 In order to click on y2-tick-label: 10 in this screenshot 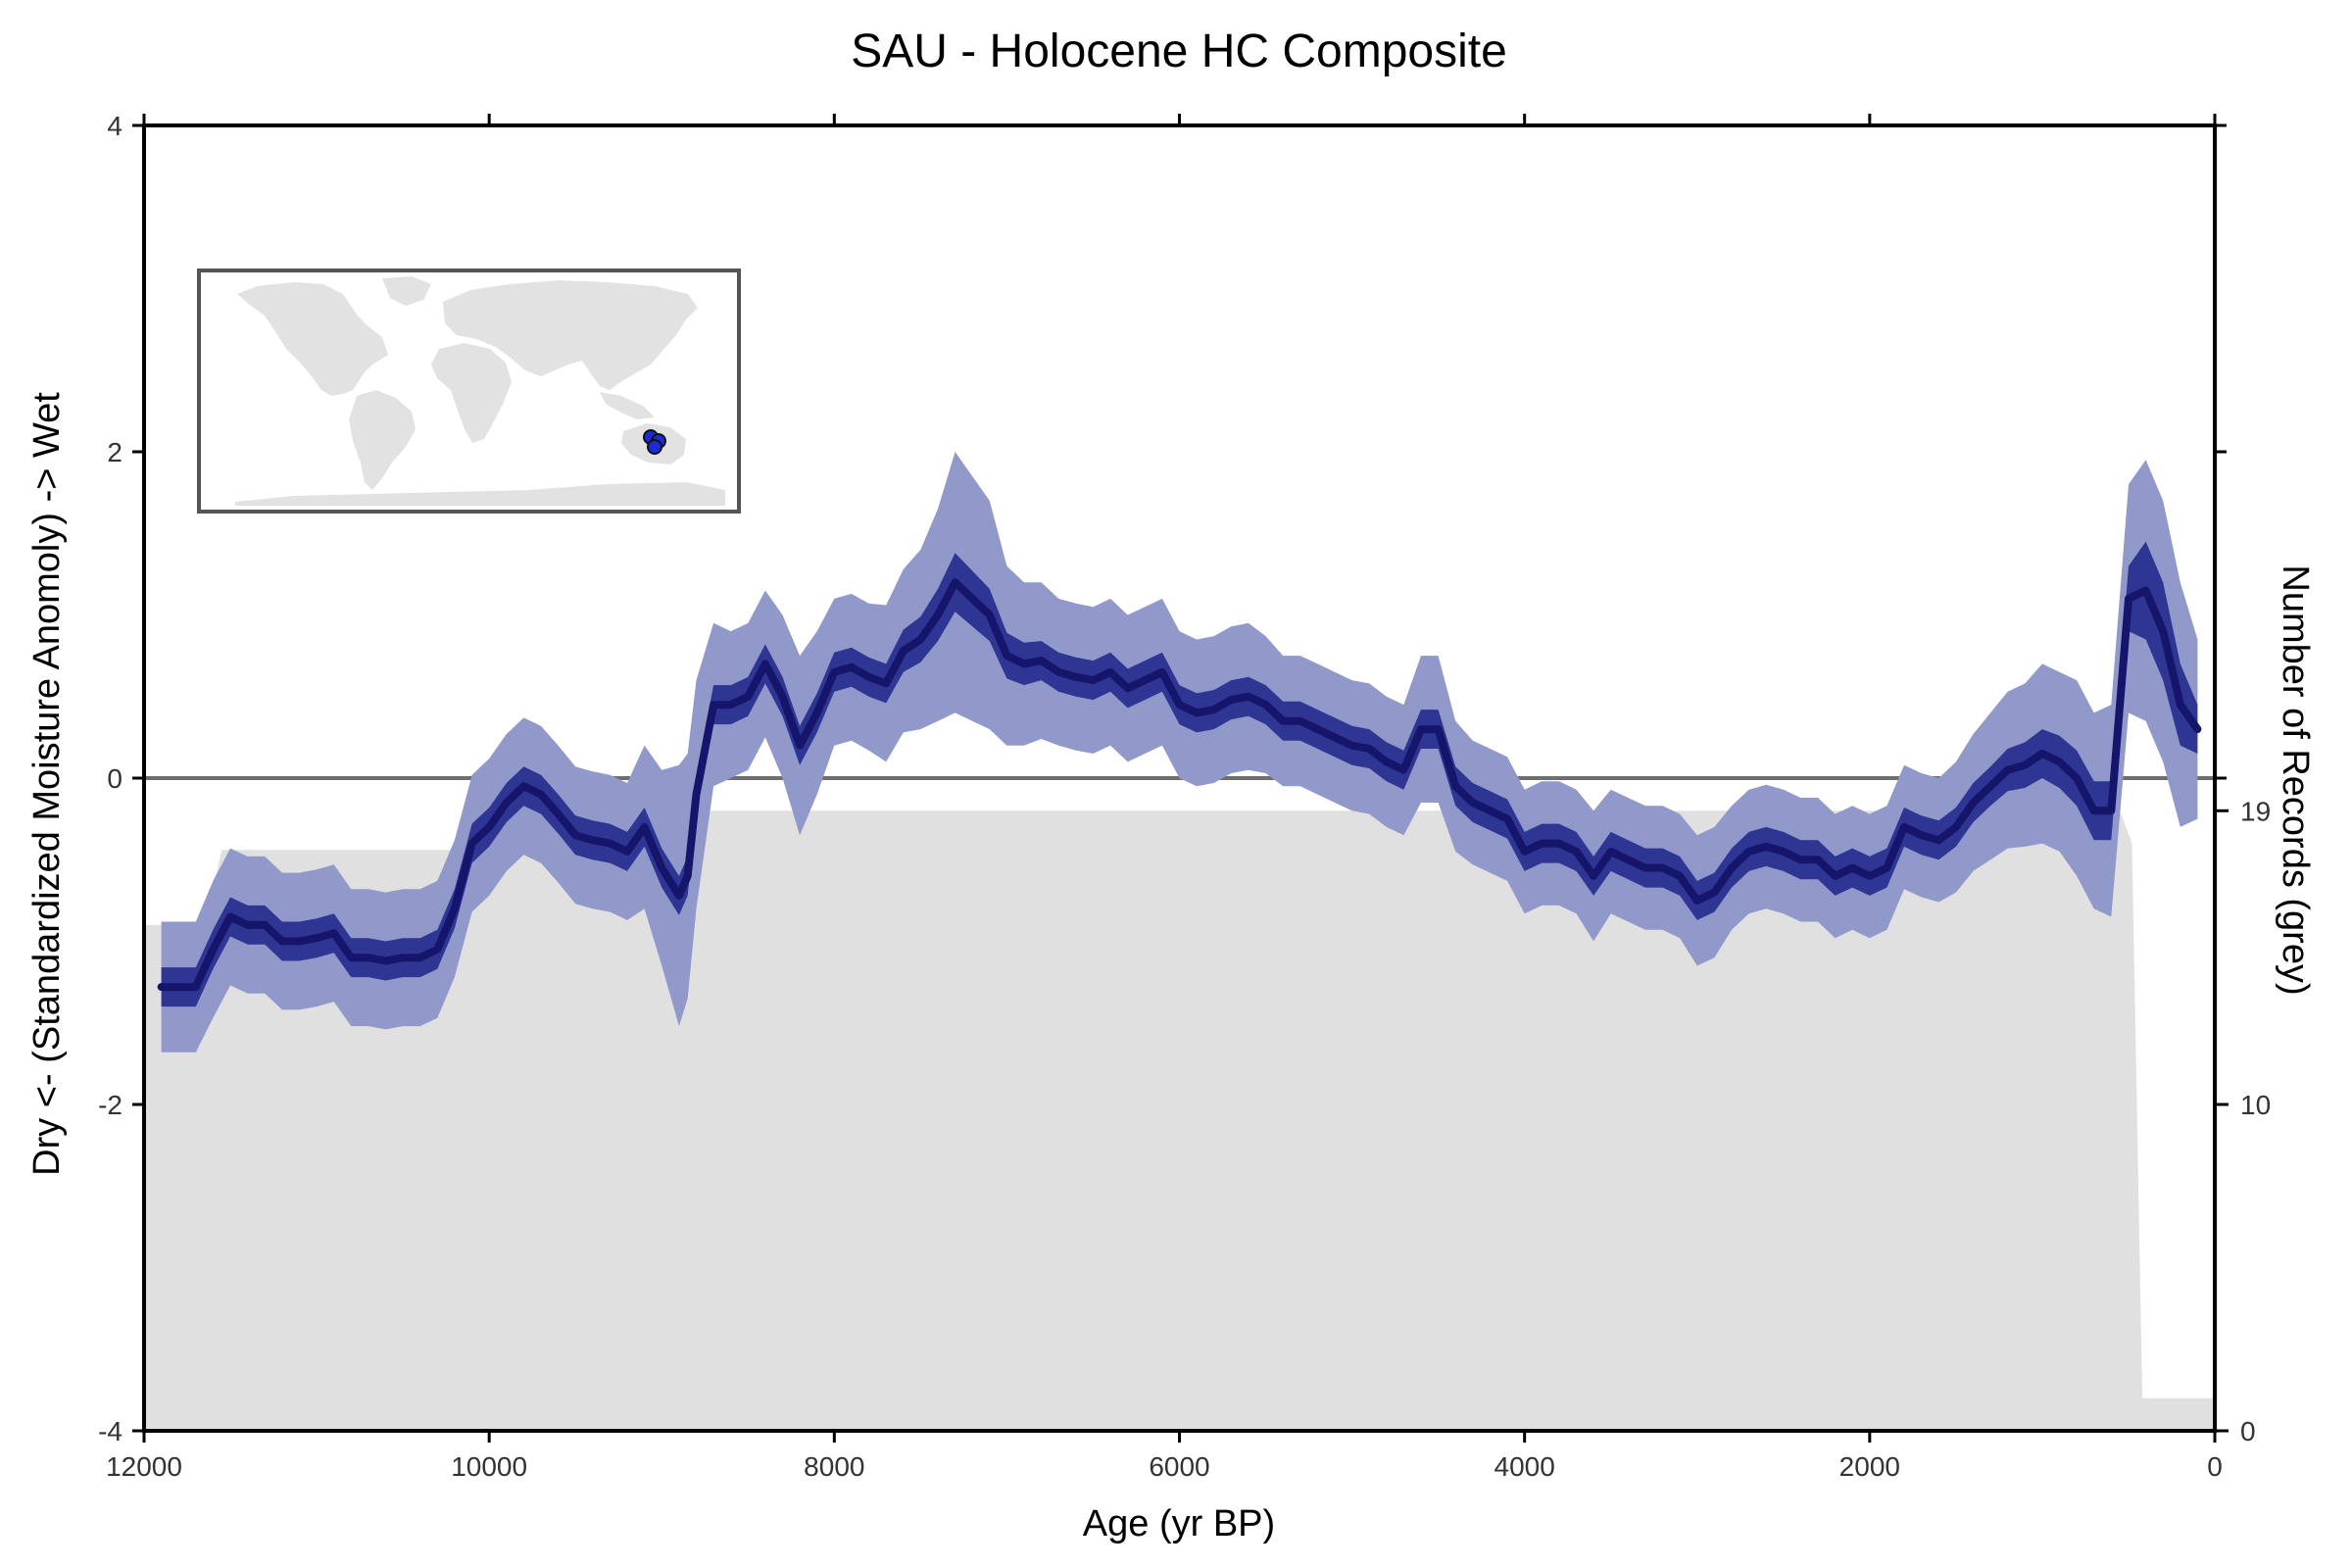, I will do `click(2255, 1105)`.